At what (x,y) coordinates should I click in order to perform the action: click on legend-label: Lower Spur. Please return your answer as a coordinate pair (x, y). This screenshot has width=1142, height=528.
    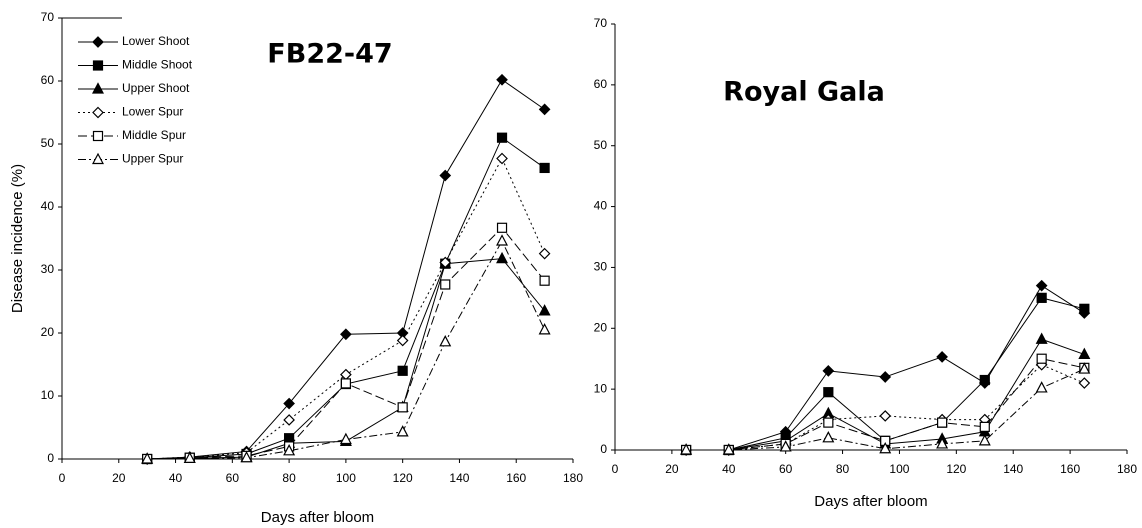
    Looking at the image, I should click on (152, 112).